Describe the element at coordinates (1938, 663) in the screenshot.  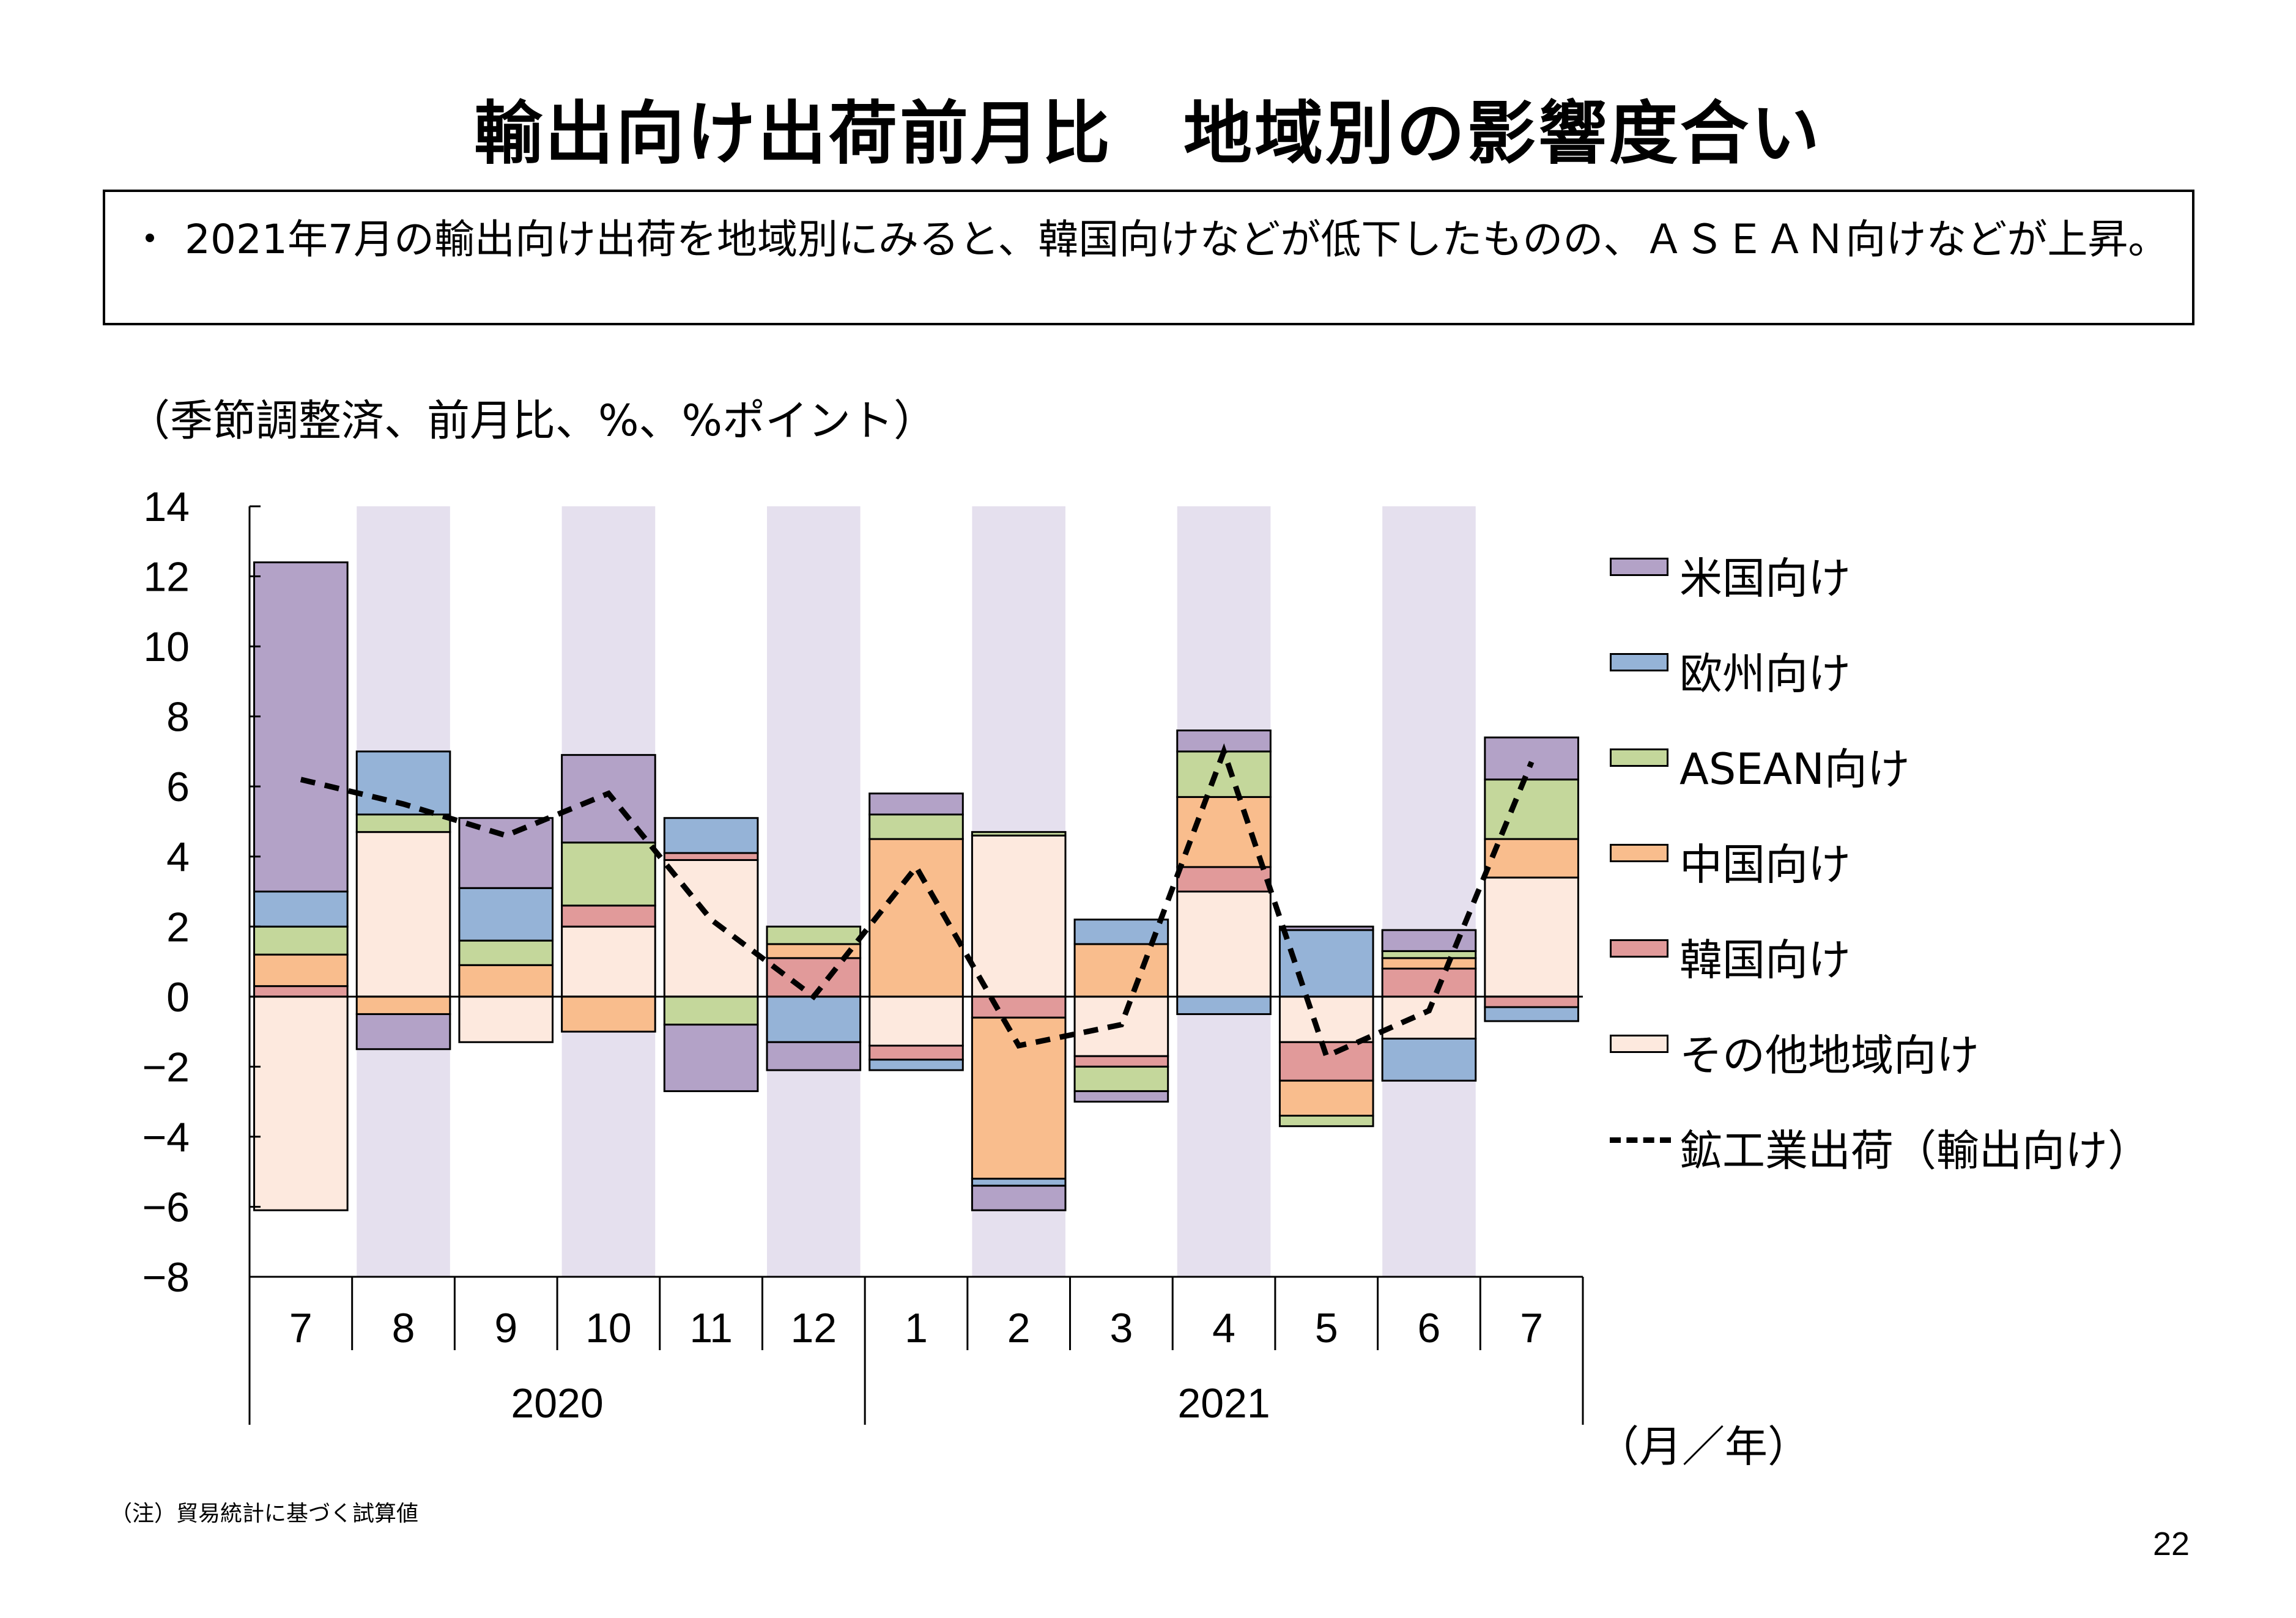
I see `legend-item: 欧州向け` at that location.